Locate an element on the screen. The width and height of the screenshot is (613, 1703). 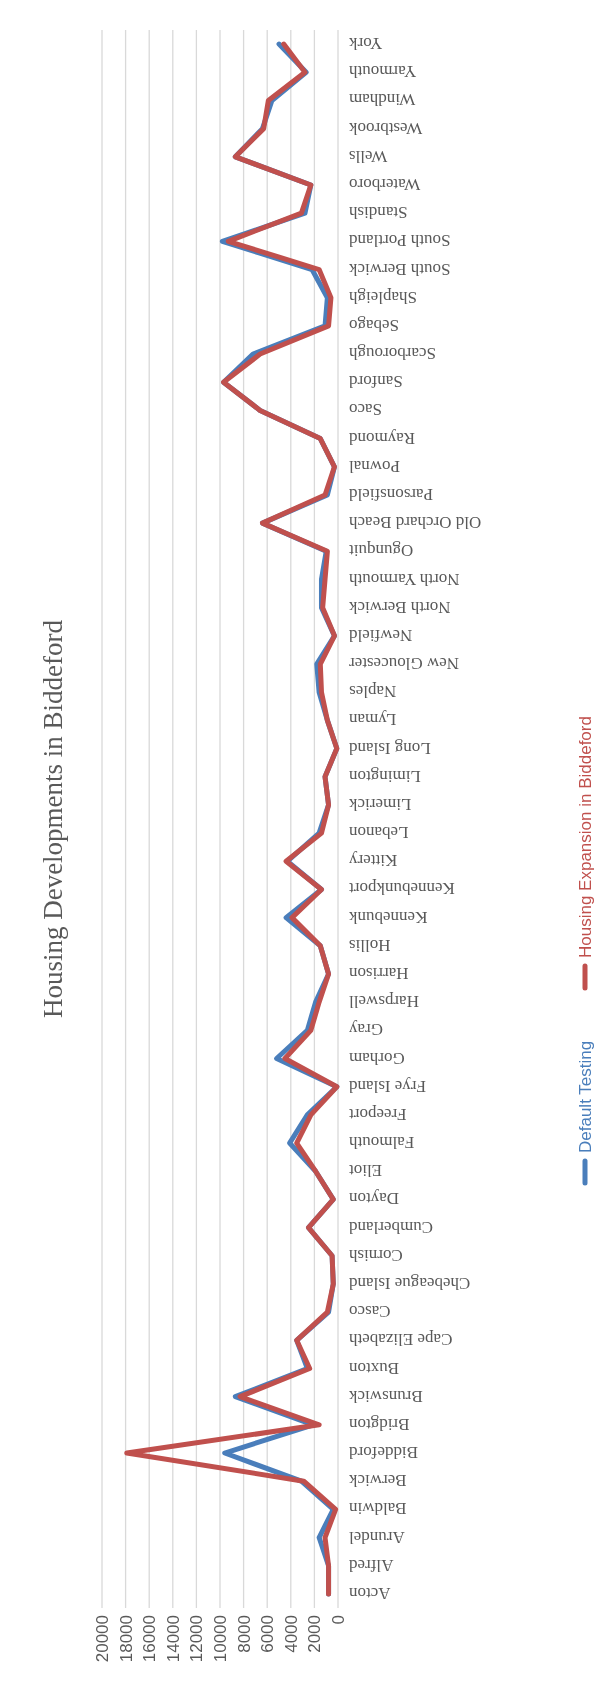
y-tick-label: Dayton is located at coordinates (374, 1199).